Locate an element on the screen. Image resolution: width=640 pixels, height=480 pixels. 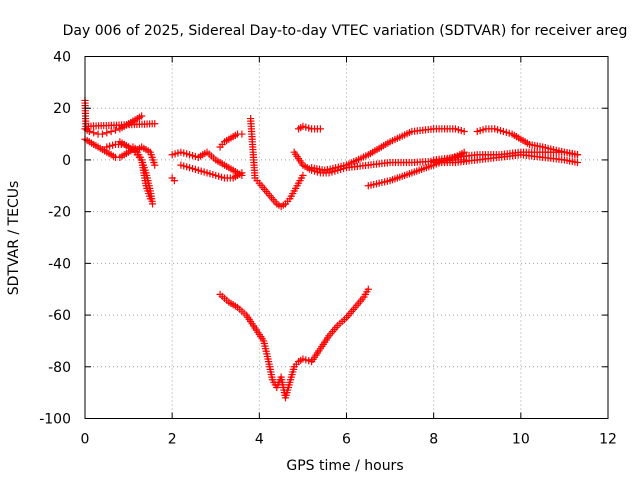
series-arc-n is located at coordinates (388, 149).